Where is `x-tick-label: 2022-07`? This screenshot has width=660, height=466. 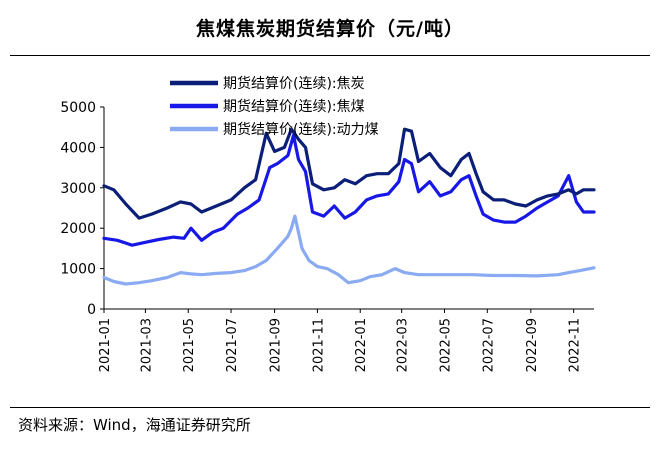
x-tick-label: 2022-07 is located at coordinates (488, 345).